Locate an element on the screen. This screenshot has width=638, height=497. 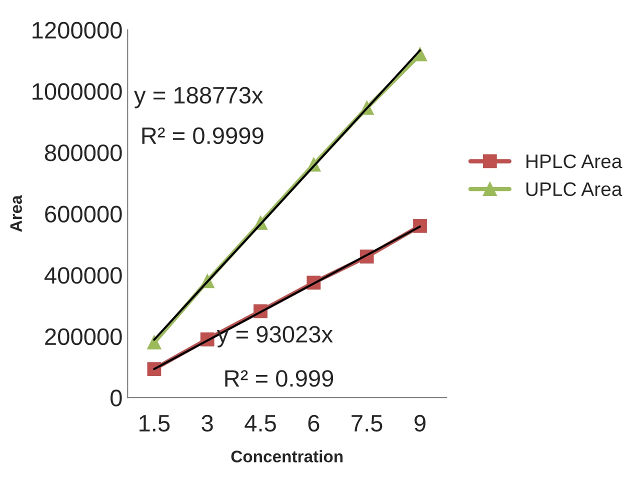
annotation: R² = 0.999 is located at coordinates (279, 378).